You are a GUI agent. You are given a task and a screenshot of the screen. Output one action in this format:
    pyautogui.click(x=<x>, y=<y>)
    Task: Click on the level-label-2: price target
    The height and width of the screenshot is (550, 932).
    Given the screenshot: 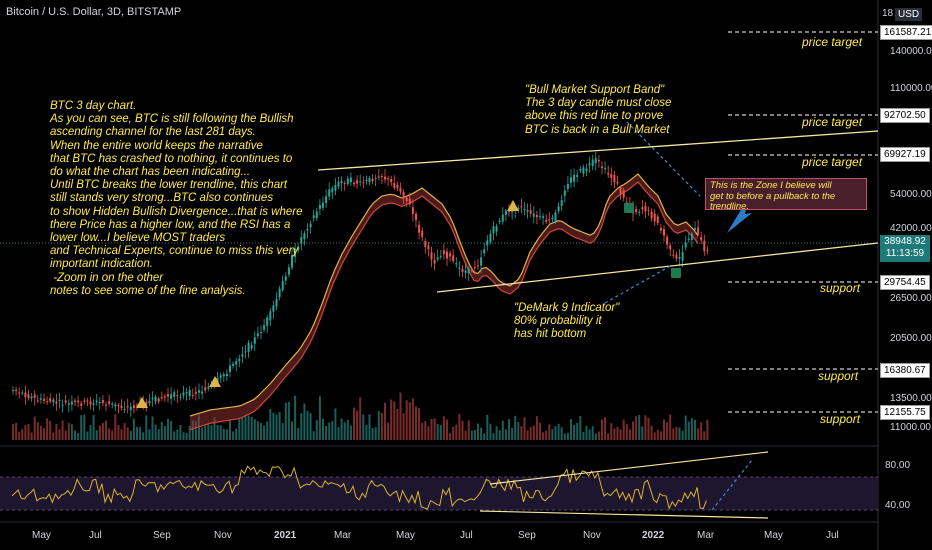 What is the action you would take?
    pyautogui.click(x=832, y=162)
    